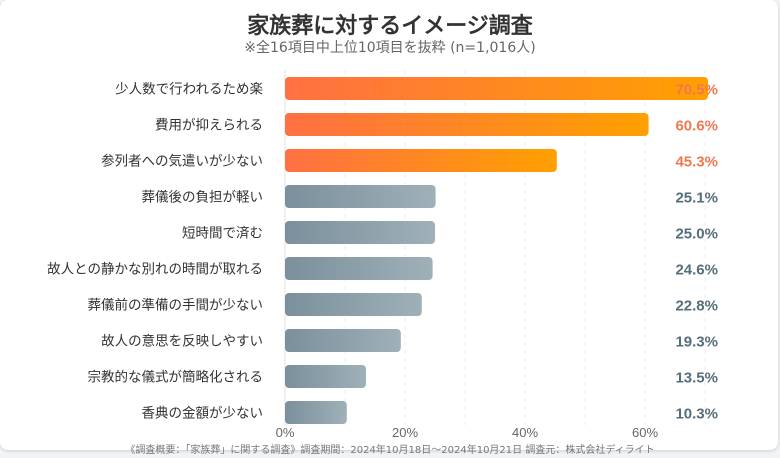  I want to click on category-label: 故人との静かな別れの時間が取れる, so click(155, 270).